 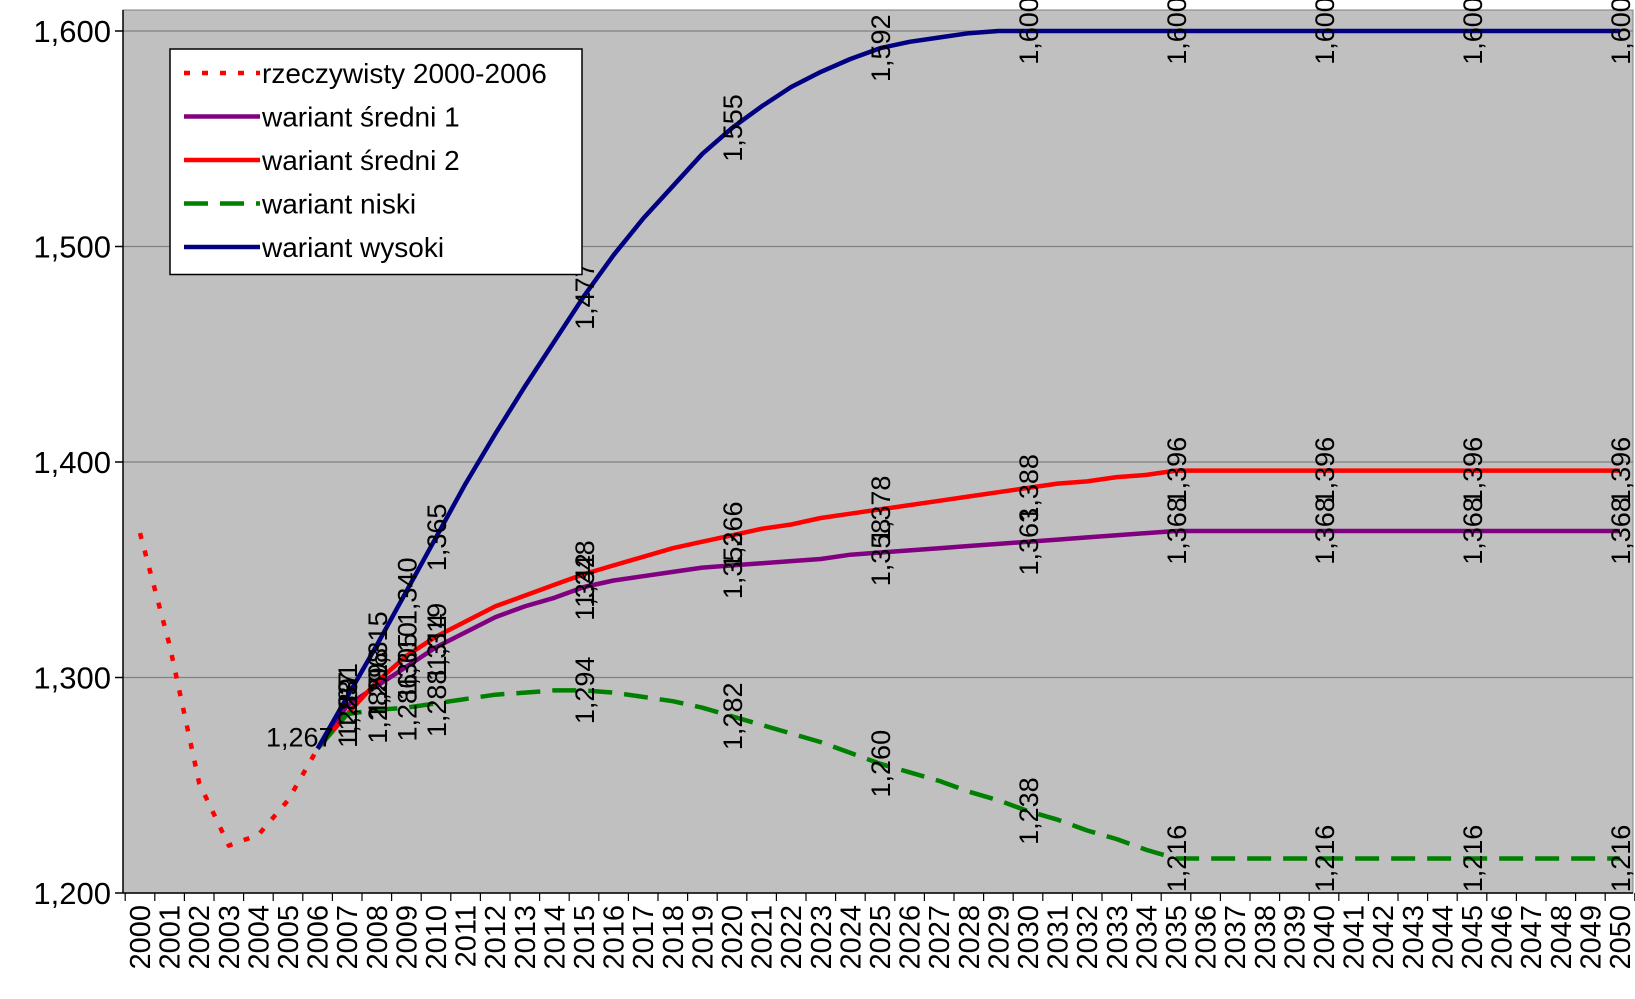 What do you see at coordinates (1295, 937) in the screenshot?
I see `x-tick-label: 2039` at bounding box center [1295, 937].